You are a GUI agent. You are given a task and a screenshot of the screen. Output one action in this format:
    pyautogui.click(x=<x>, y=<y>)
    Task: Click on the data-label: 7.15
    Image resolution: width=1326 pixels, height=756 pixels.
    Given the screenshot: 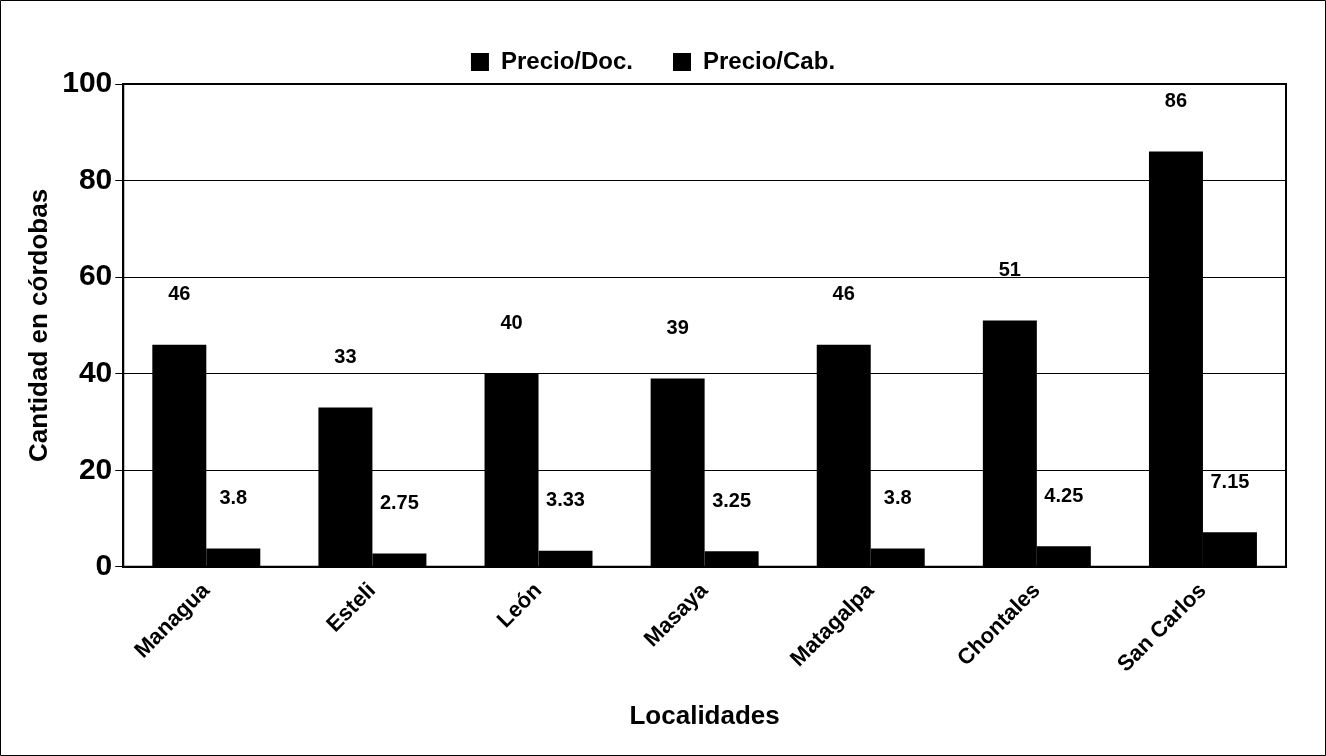 What is the action you would take?
    pyautogui.click(x=1230, y=480)
    